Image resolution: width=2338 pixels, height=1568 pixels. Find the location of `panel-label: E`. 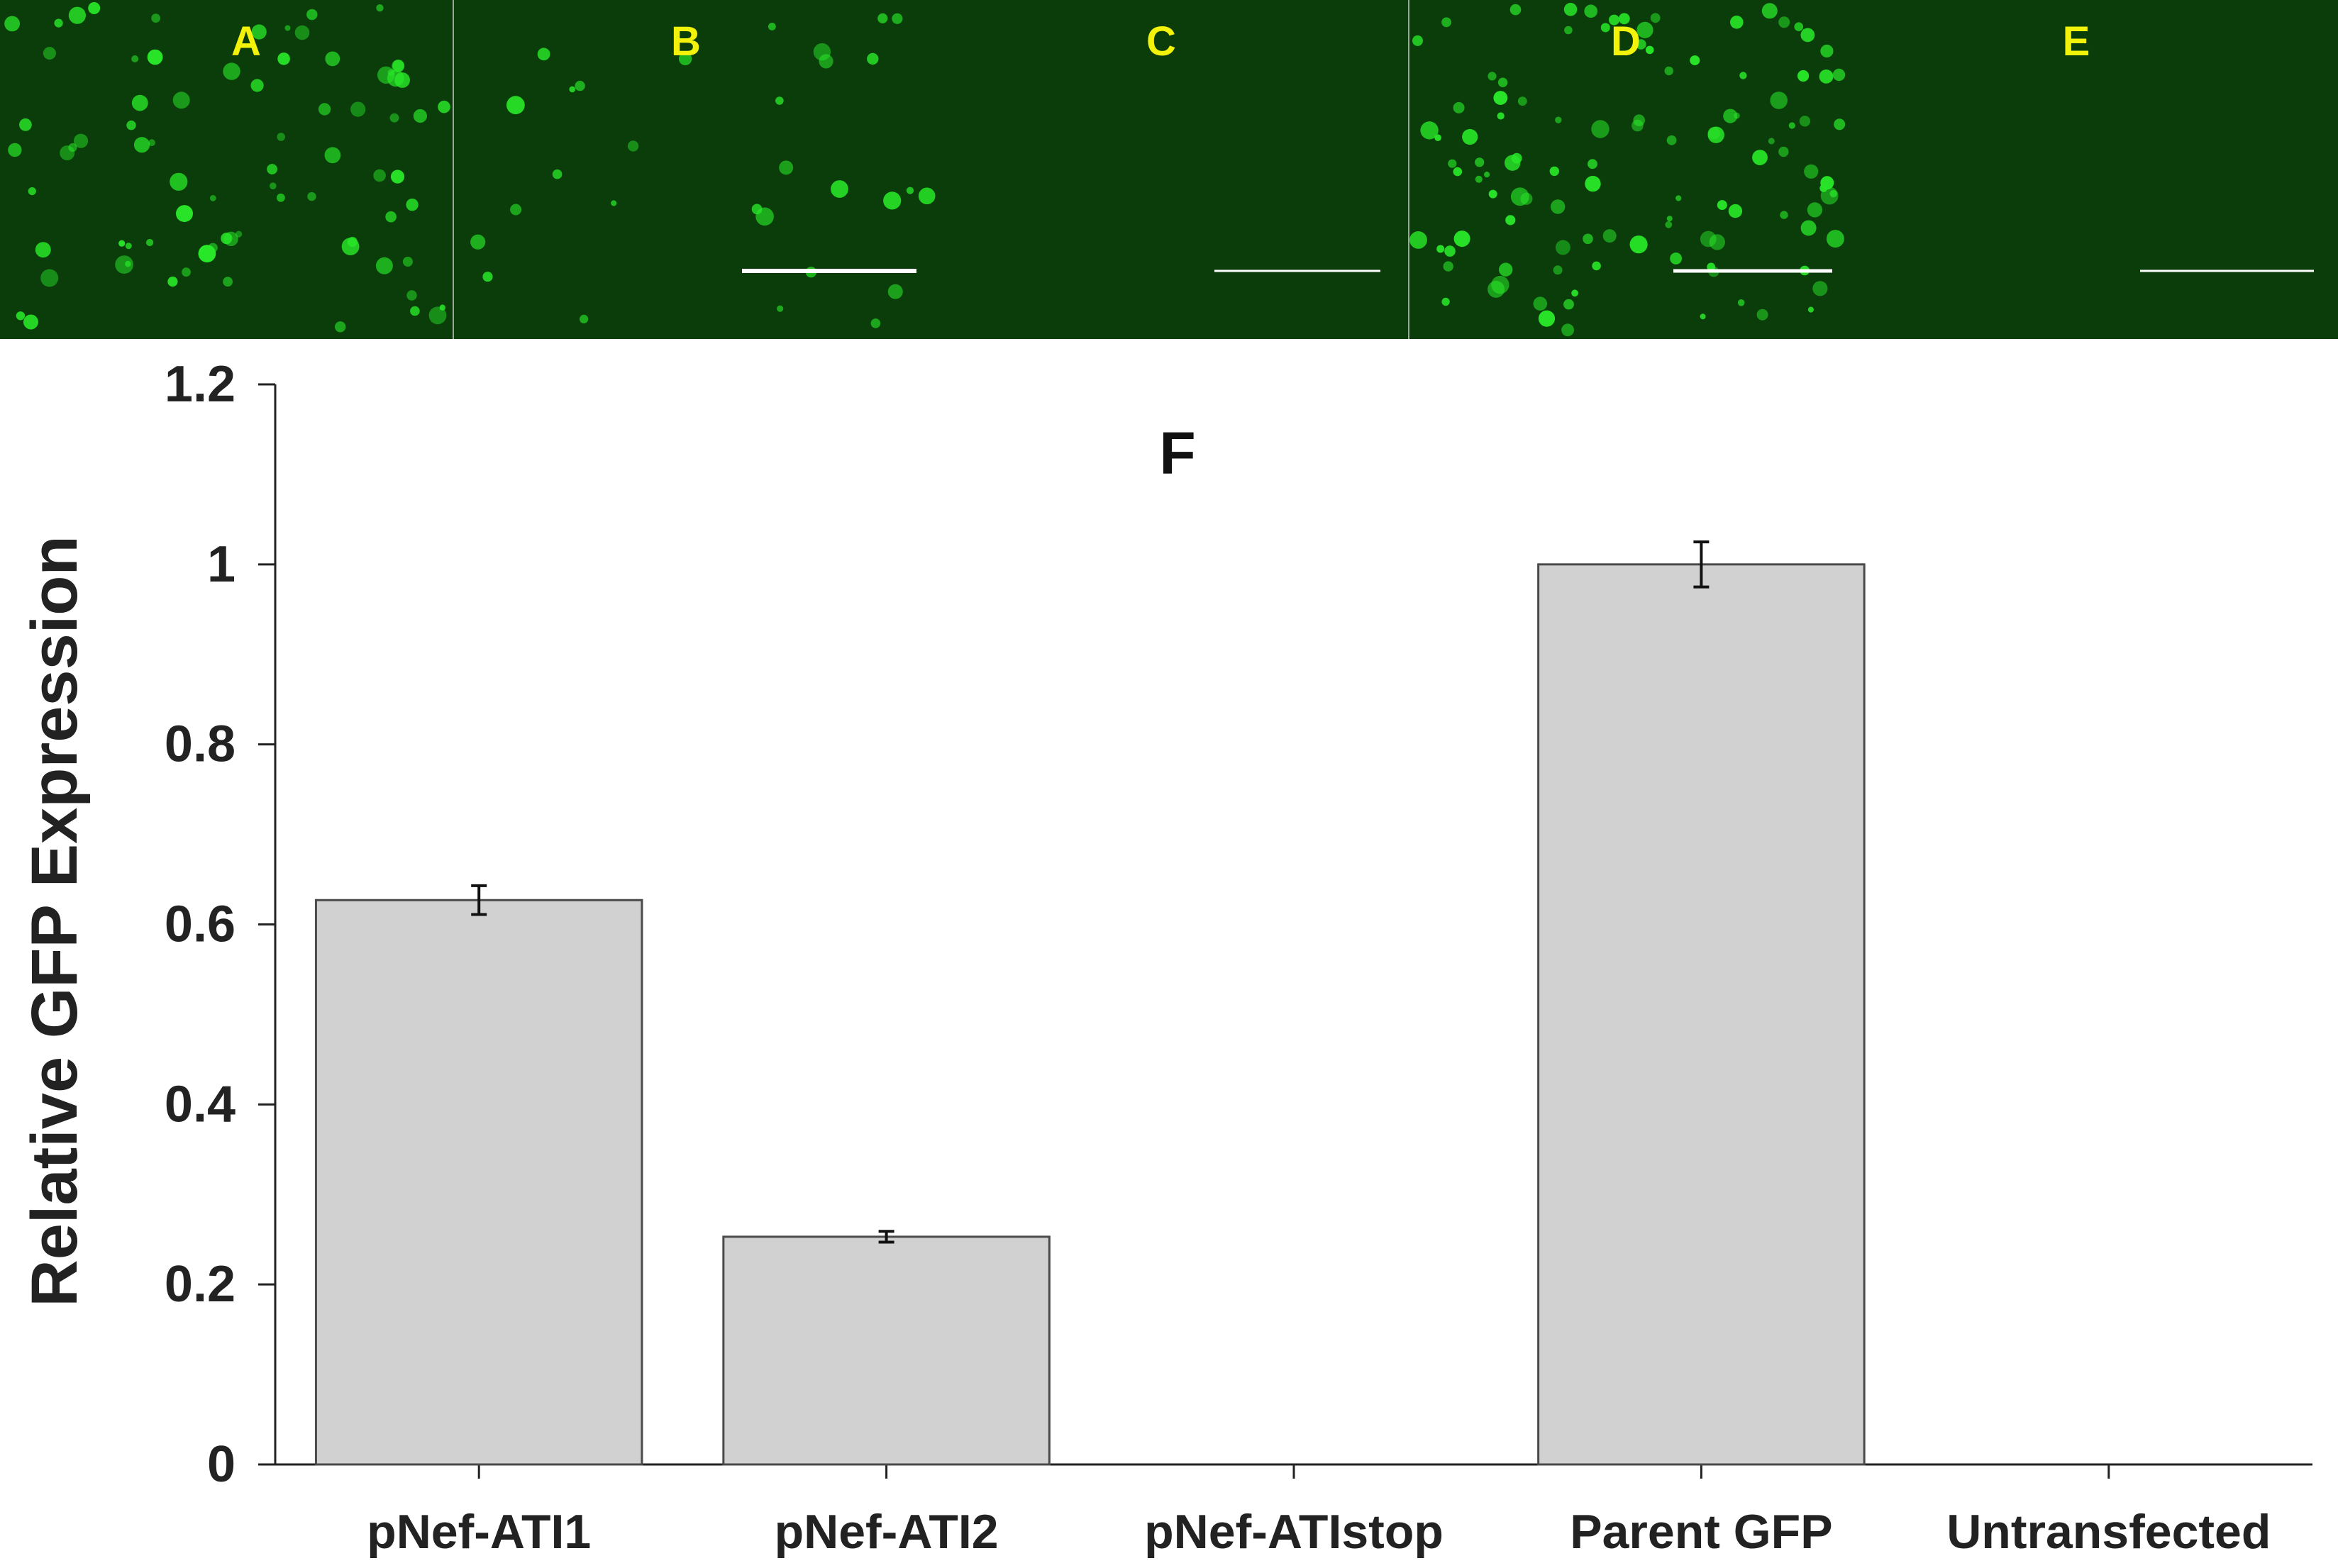

panel-label: E is located at coordinates (2076, 41).